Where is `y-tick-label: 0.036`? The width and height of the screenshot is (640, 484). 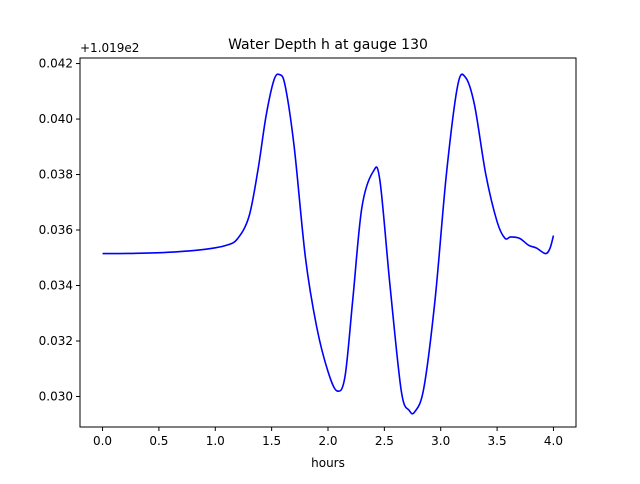
y-tick-label: 0.036 is located at coordinates (56, 230).